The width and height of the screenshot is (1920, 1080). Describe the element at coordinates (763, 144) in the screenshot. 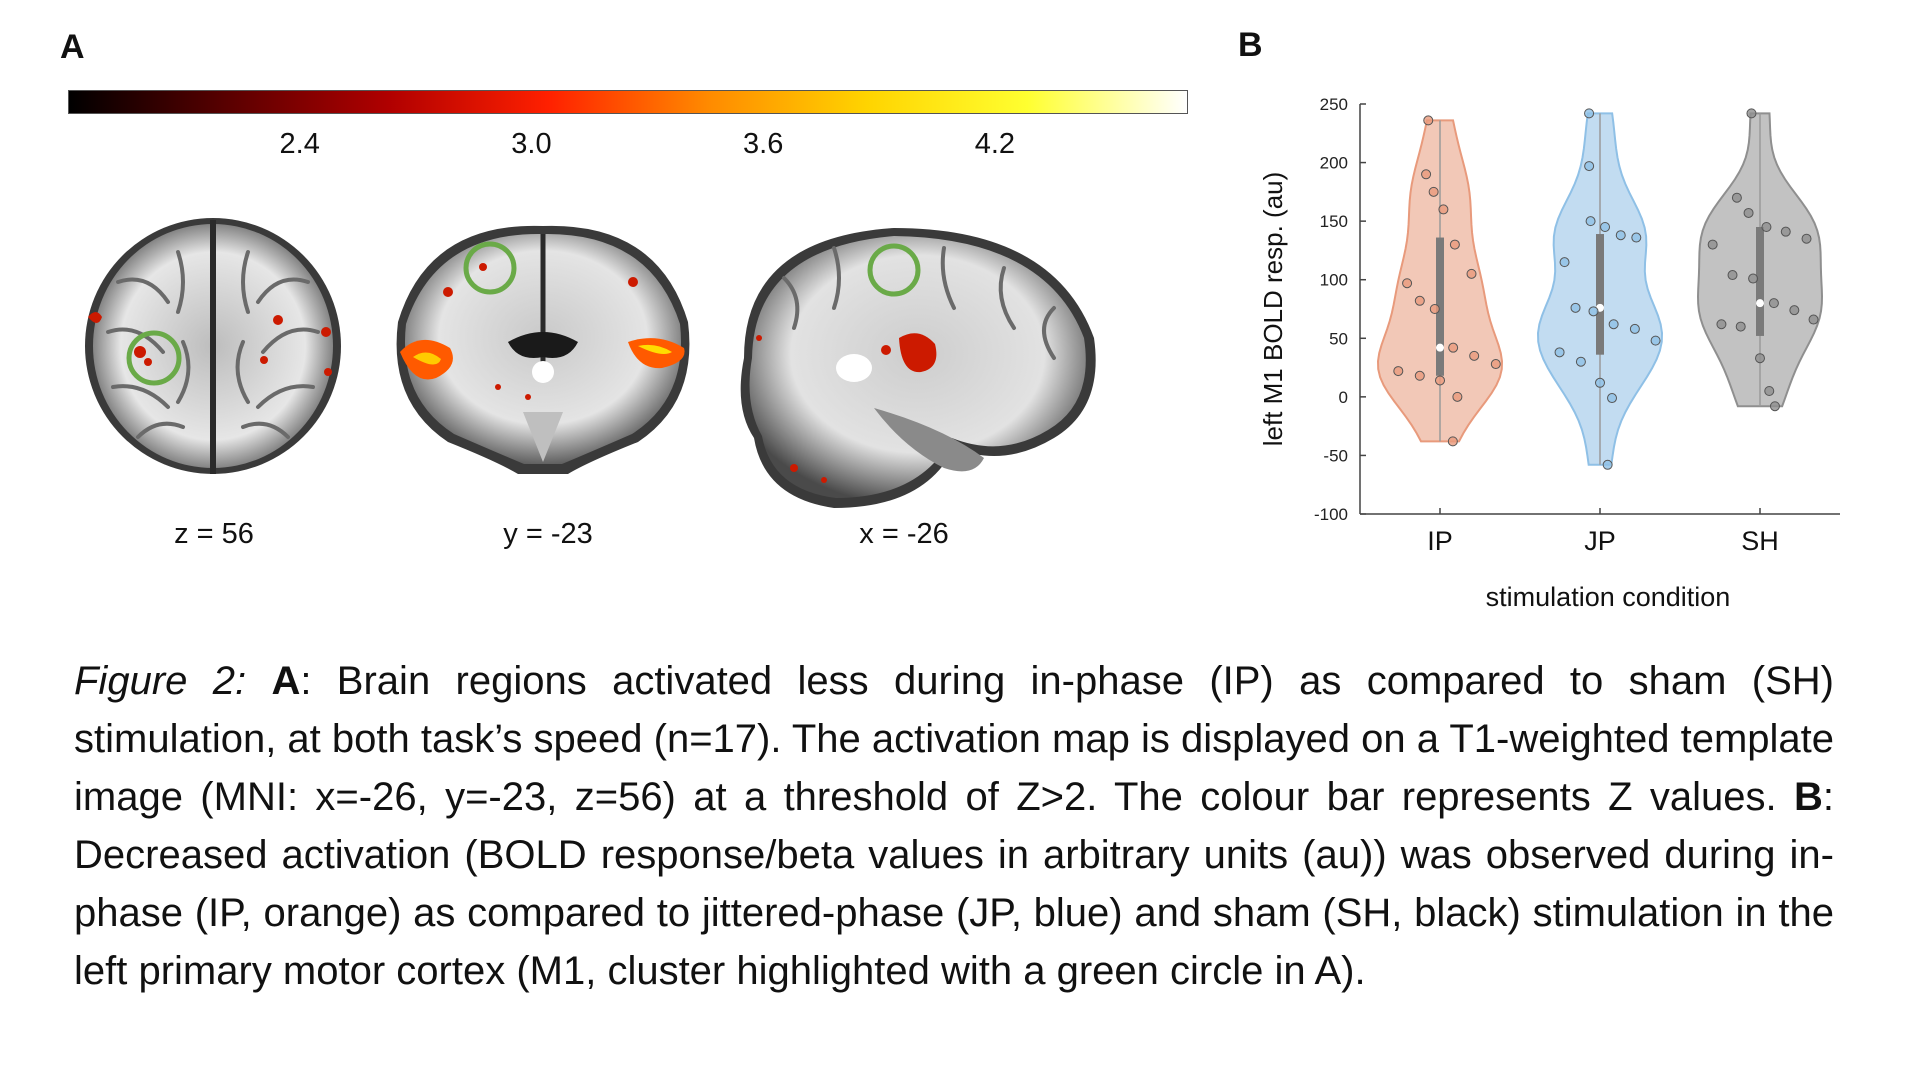

I see `colorbar-tick: 3.6` at that location.